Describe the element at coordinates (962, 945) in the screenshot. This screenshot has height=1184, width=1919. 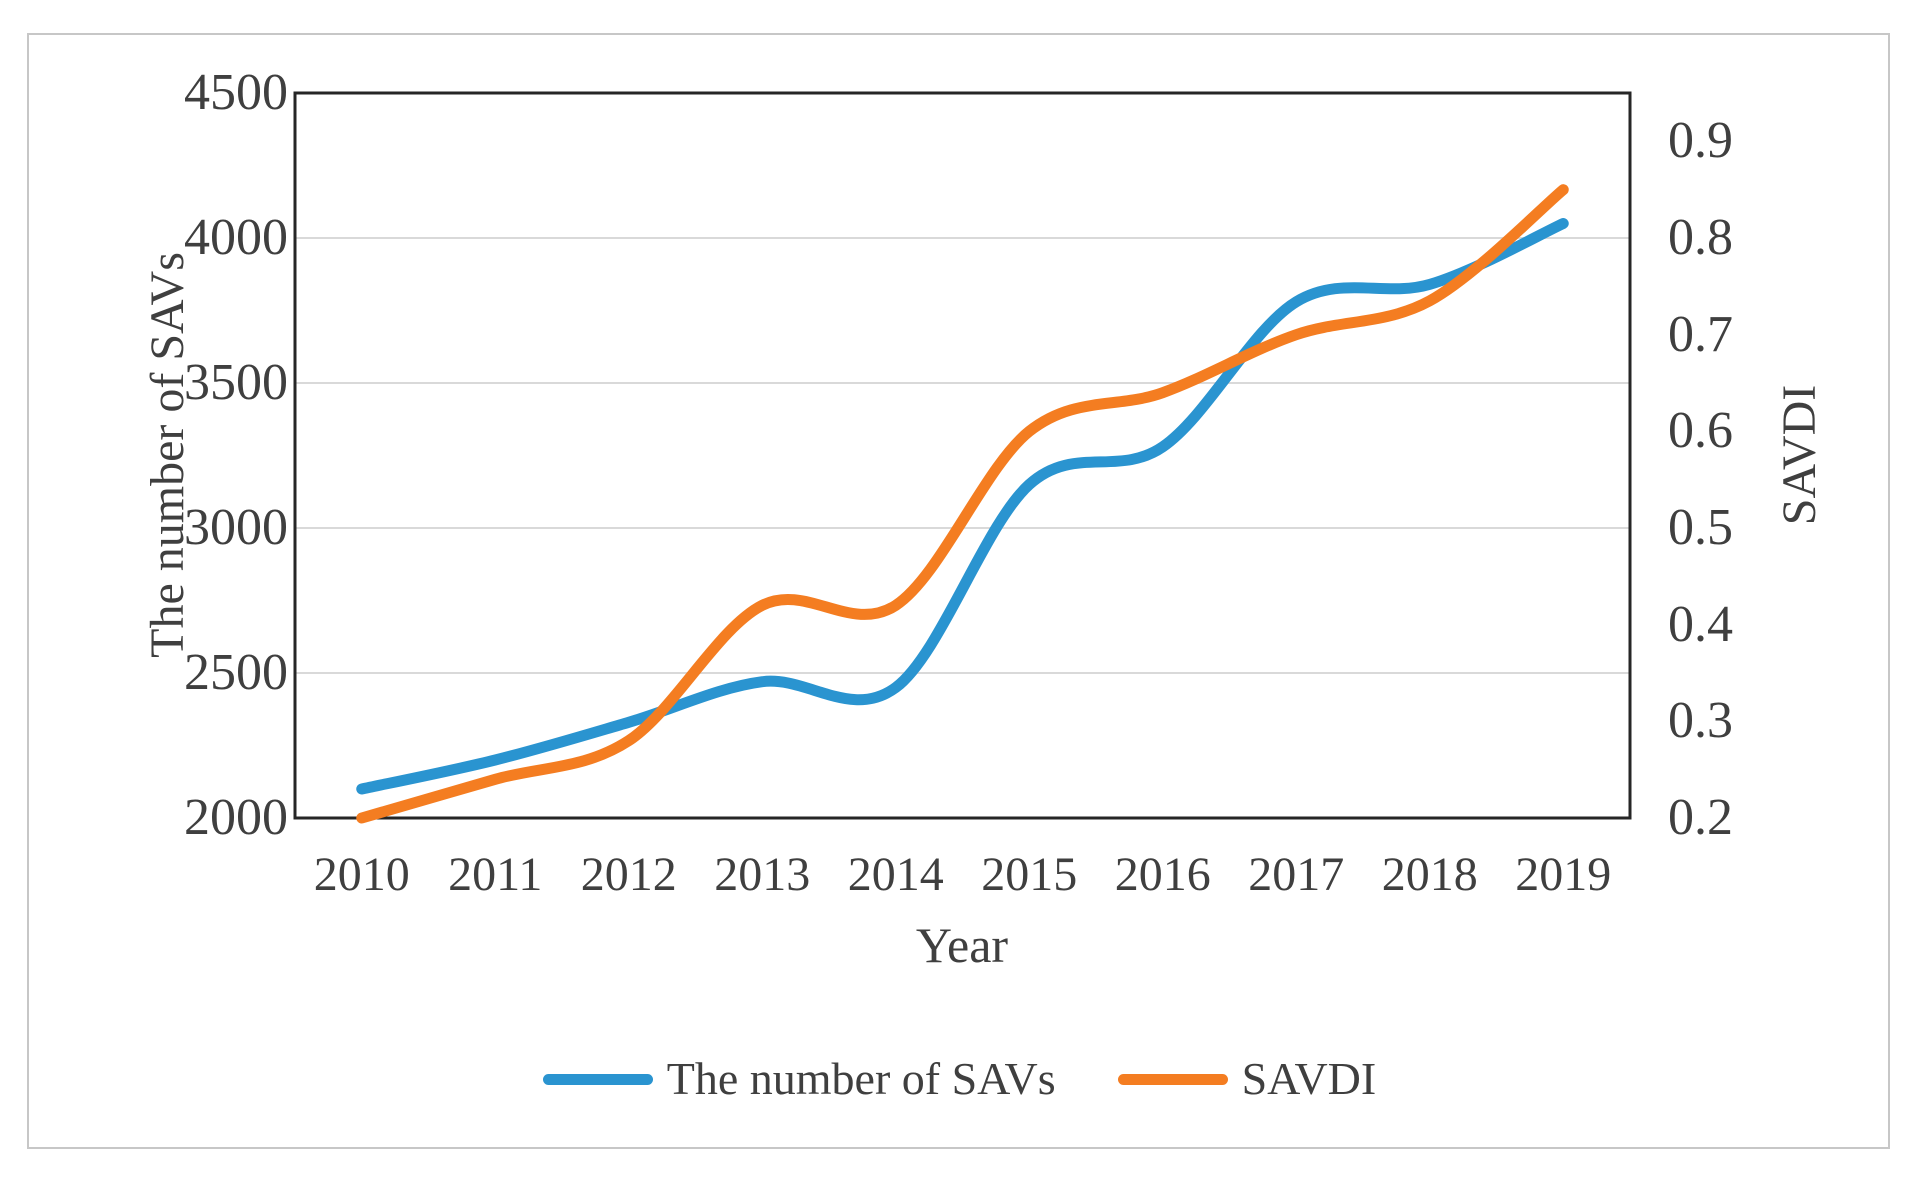
I see `x-axis-title: Year` at that location.